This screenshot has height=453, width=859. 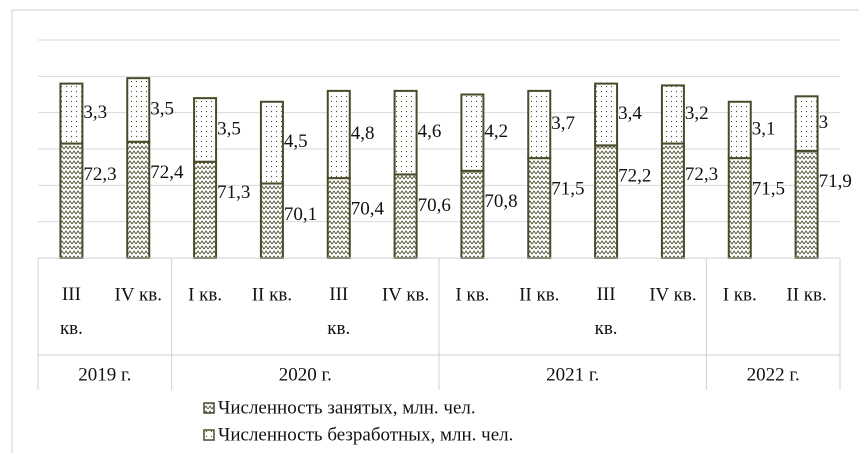 What do you see at coordinates (233, 192) in the screenshot?
I see `data-label: 71,3` at bounding box center [233, 192].